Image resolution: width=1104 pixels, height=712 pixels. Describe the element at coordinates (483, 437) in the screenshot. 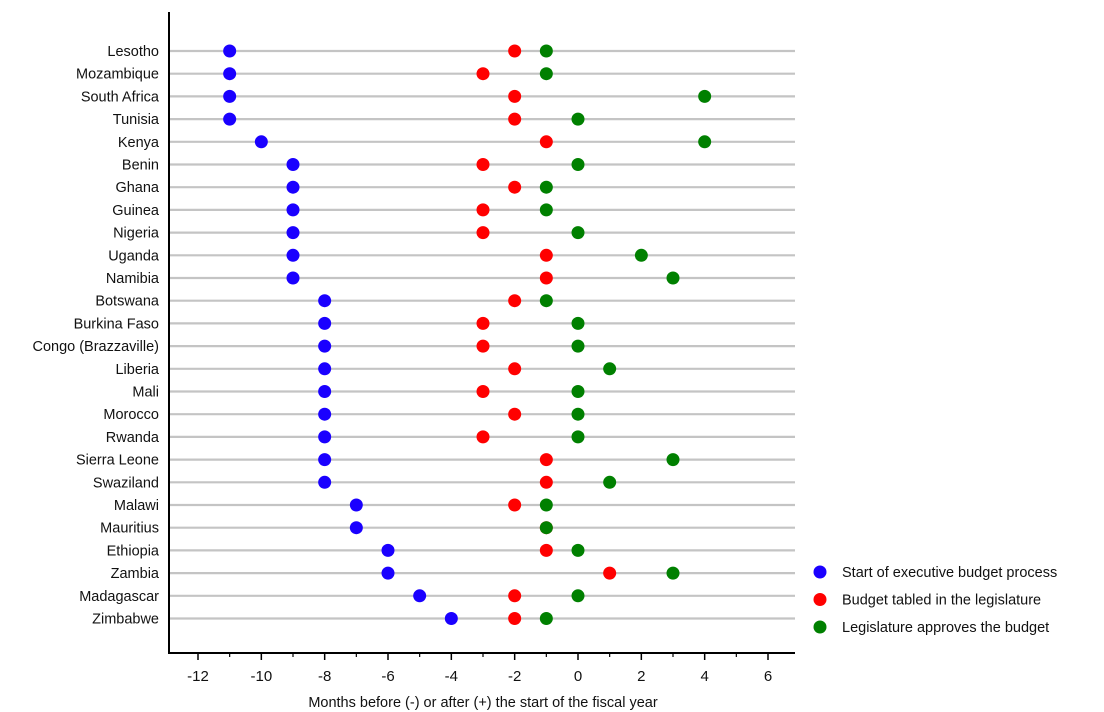

I see `point-budget-tabled-in-the-legislature-rwanda` at that location.